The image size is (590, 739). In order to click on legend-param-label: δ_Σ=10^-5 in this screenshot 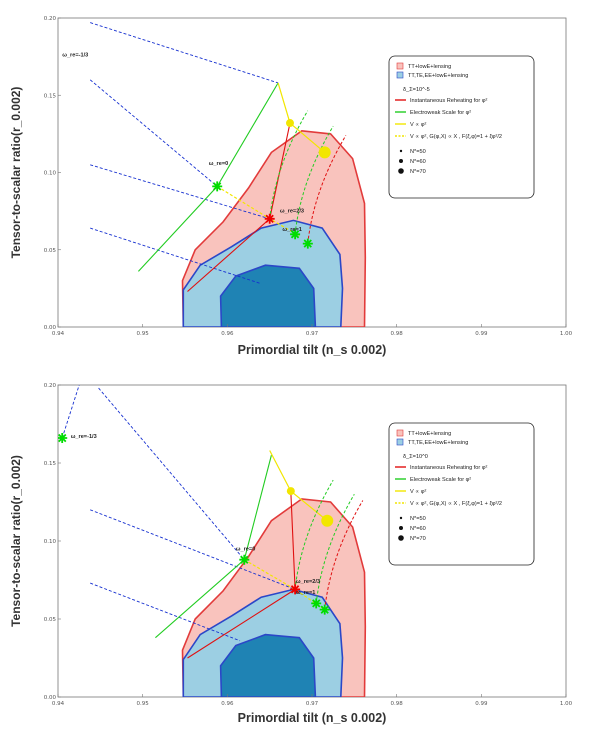, I will do `click(416, 90)`.